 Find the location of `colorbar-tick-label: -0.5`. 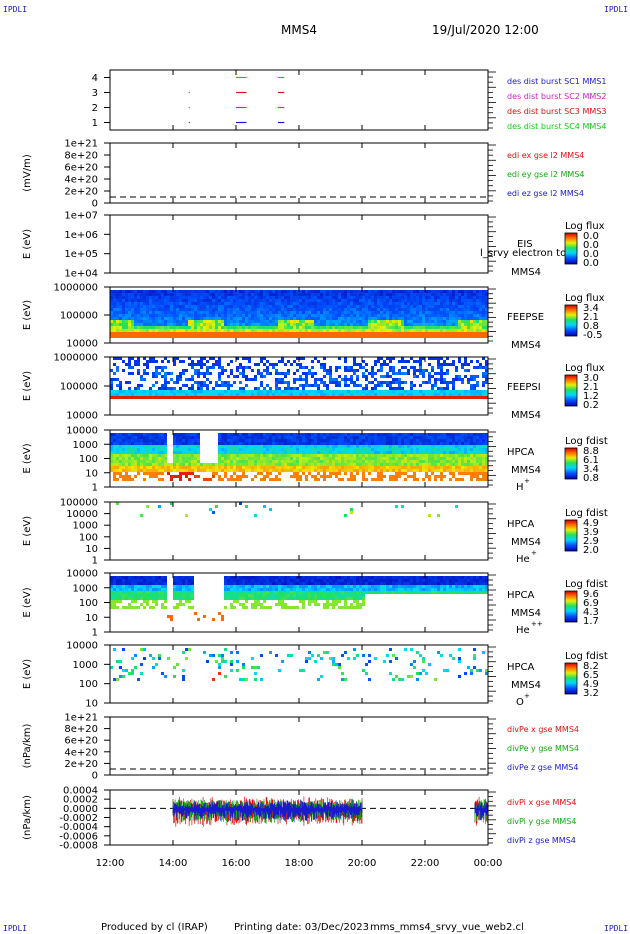

colorbar-tick-label: -0.5 is located at coordinates (593, 335).